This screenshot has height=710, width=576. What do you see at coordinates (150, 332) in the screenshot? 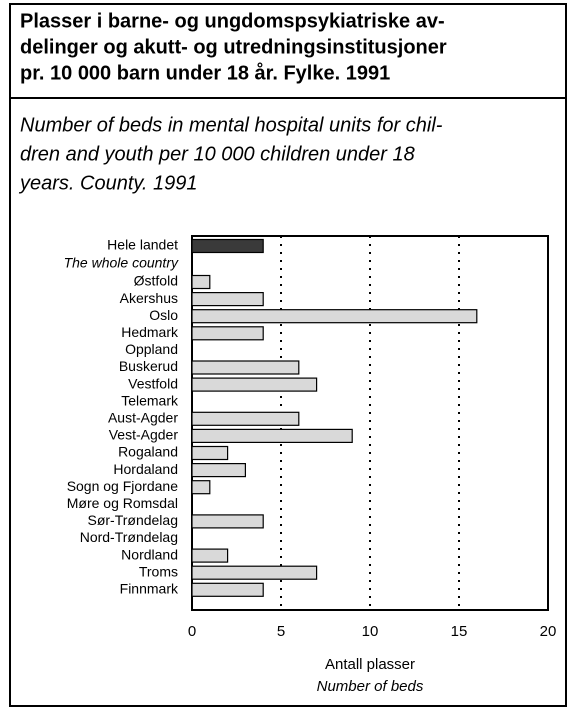
I see `y-tick-label: Hedmark` at bounding box center [150, 332].